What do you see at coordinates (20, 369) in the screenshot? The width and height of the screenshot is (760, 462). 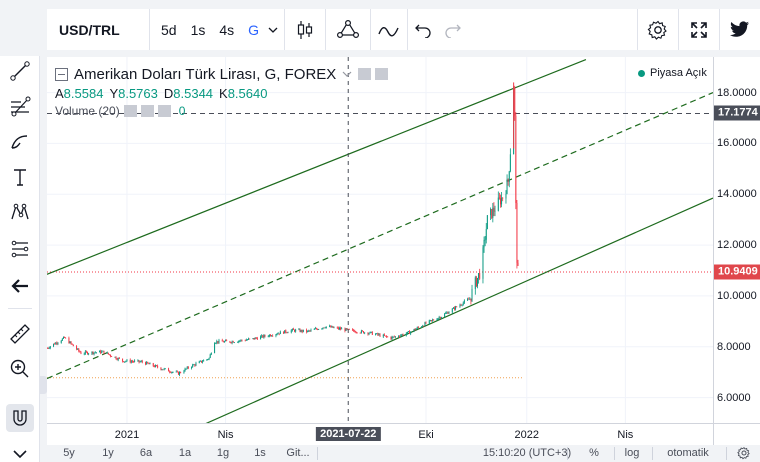 I see `zoom-icon` at bounding box center [20, 369].